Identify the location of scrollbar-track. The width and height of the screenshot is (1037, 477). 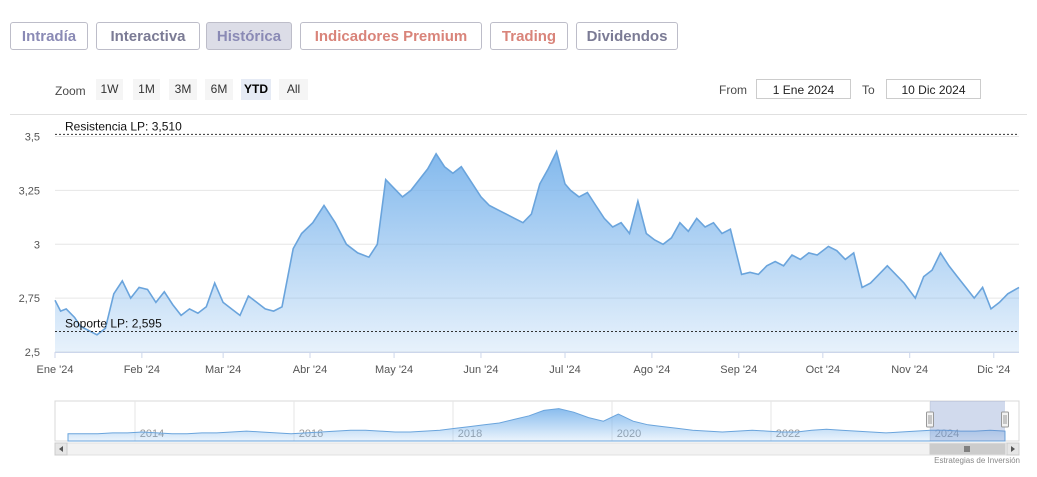
(537, 449).